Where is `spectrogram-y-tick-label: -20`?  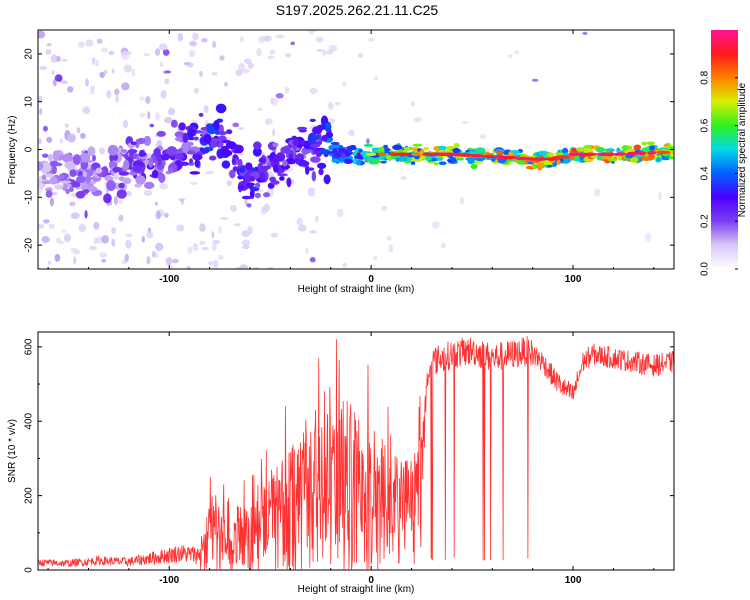
spectrogram-y-tick-label: -20 is located at coordinates (29, 244).